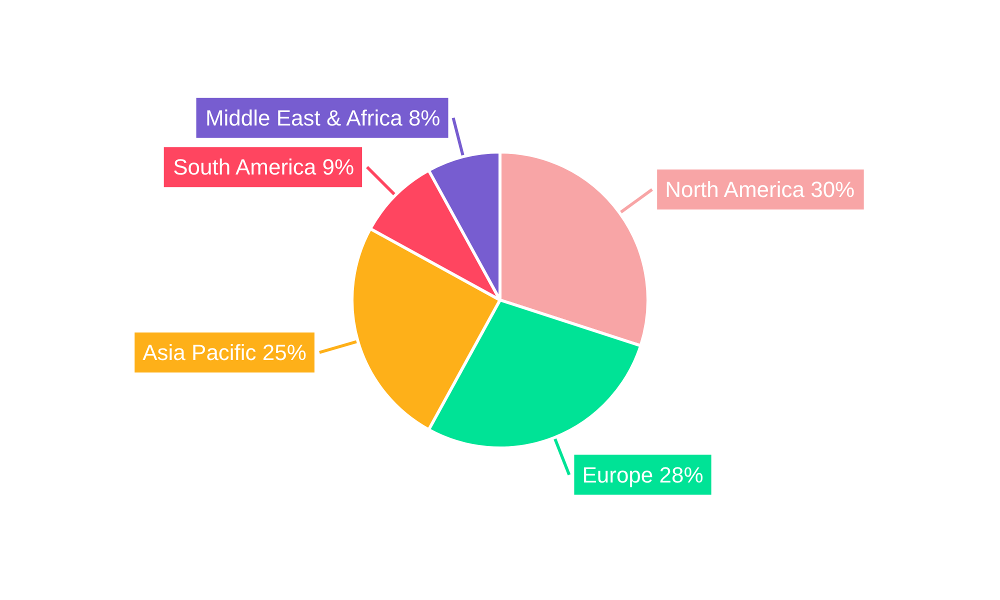 The width and height of the screenshot is (1000, 600). I want to click on slice-label: Middle East & Africa 8%, so click(322, 117).